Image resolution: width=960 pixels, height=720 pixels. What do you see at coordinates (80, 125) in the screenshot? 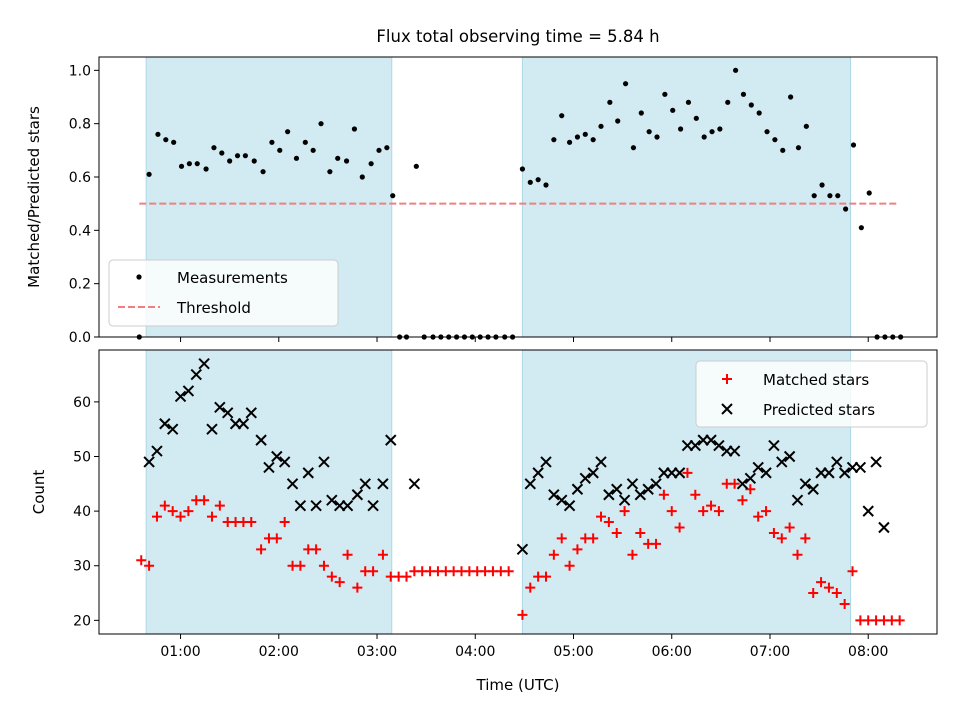
I see `y-tick-label: 0.8` at bounding box center [80, 125].